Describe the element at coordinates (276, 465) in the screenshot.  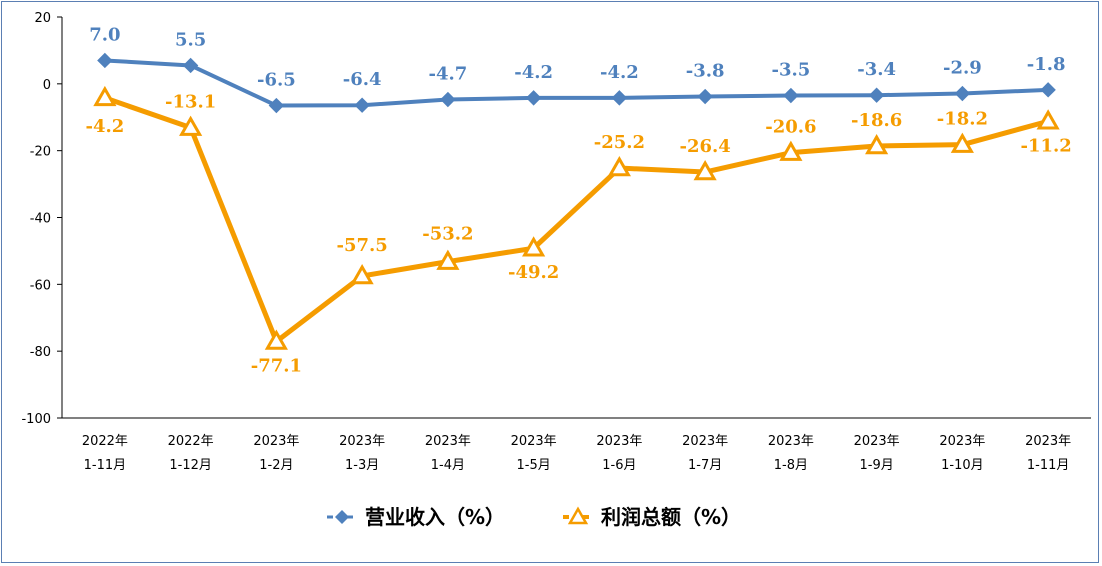
I see `x-tick-label-period: 1-2月` at that location.